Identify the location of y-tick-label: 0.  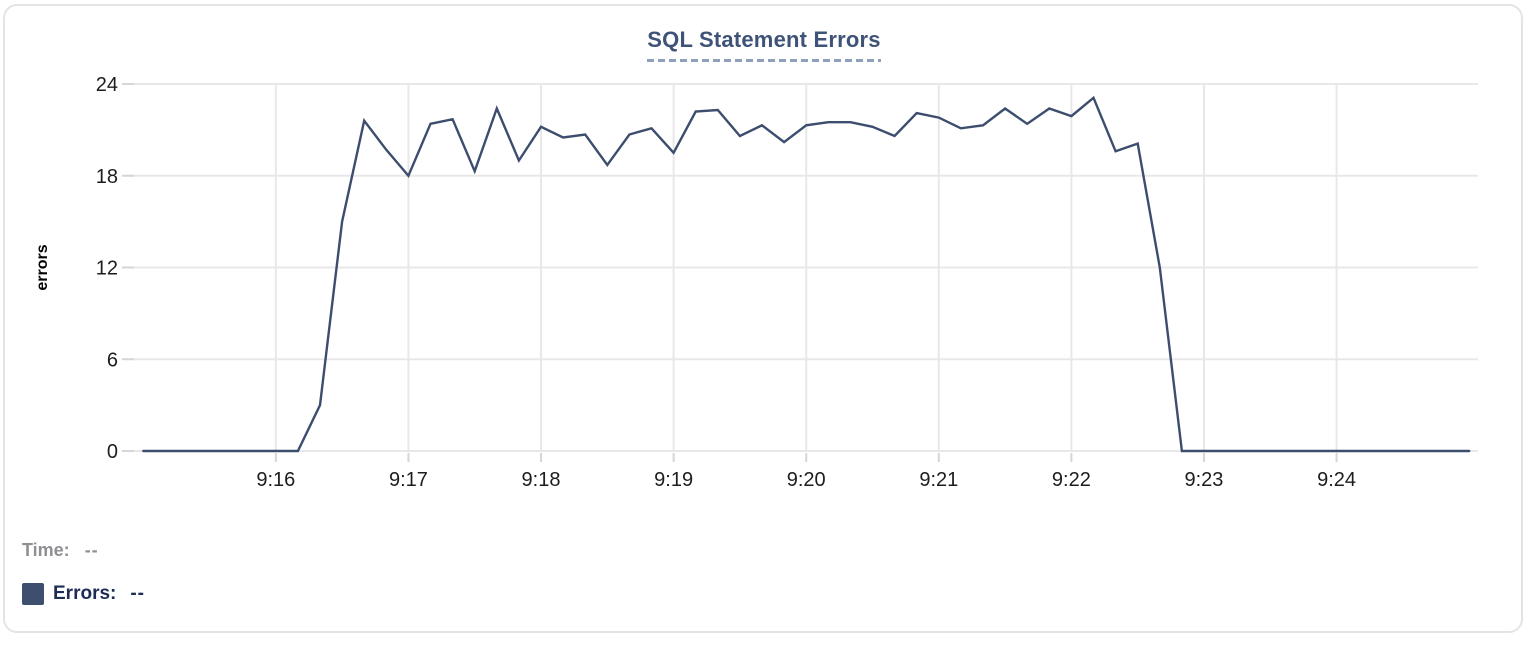
(112, 452).